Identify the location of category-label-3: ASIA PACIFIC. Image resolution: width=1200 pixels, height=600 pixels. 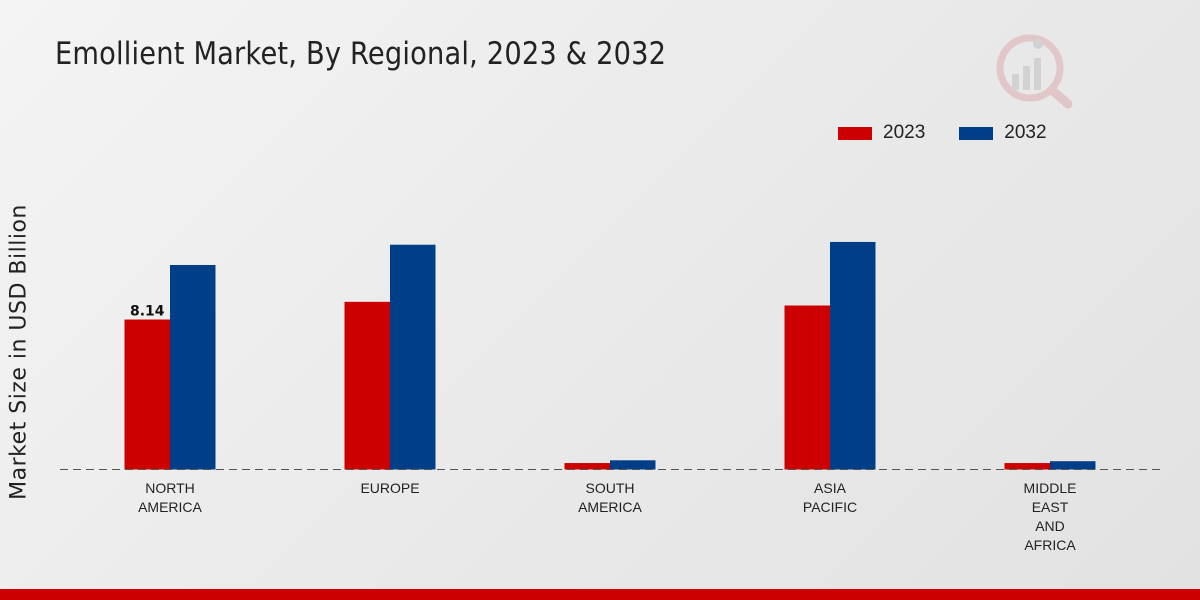
(830, 497).